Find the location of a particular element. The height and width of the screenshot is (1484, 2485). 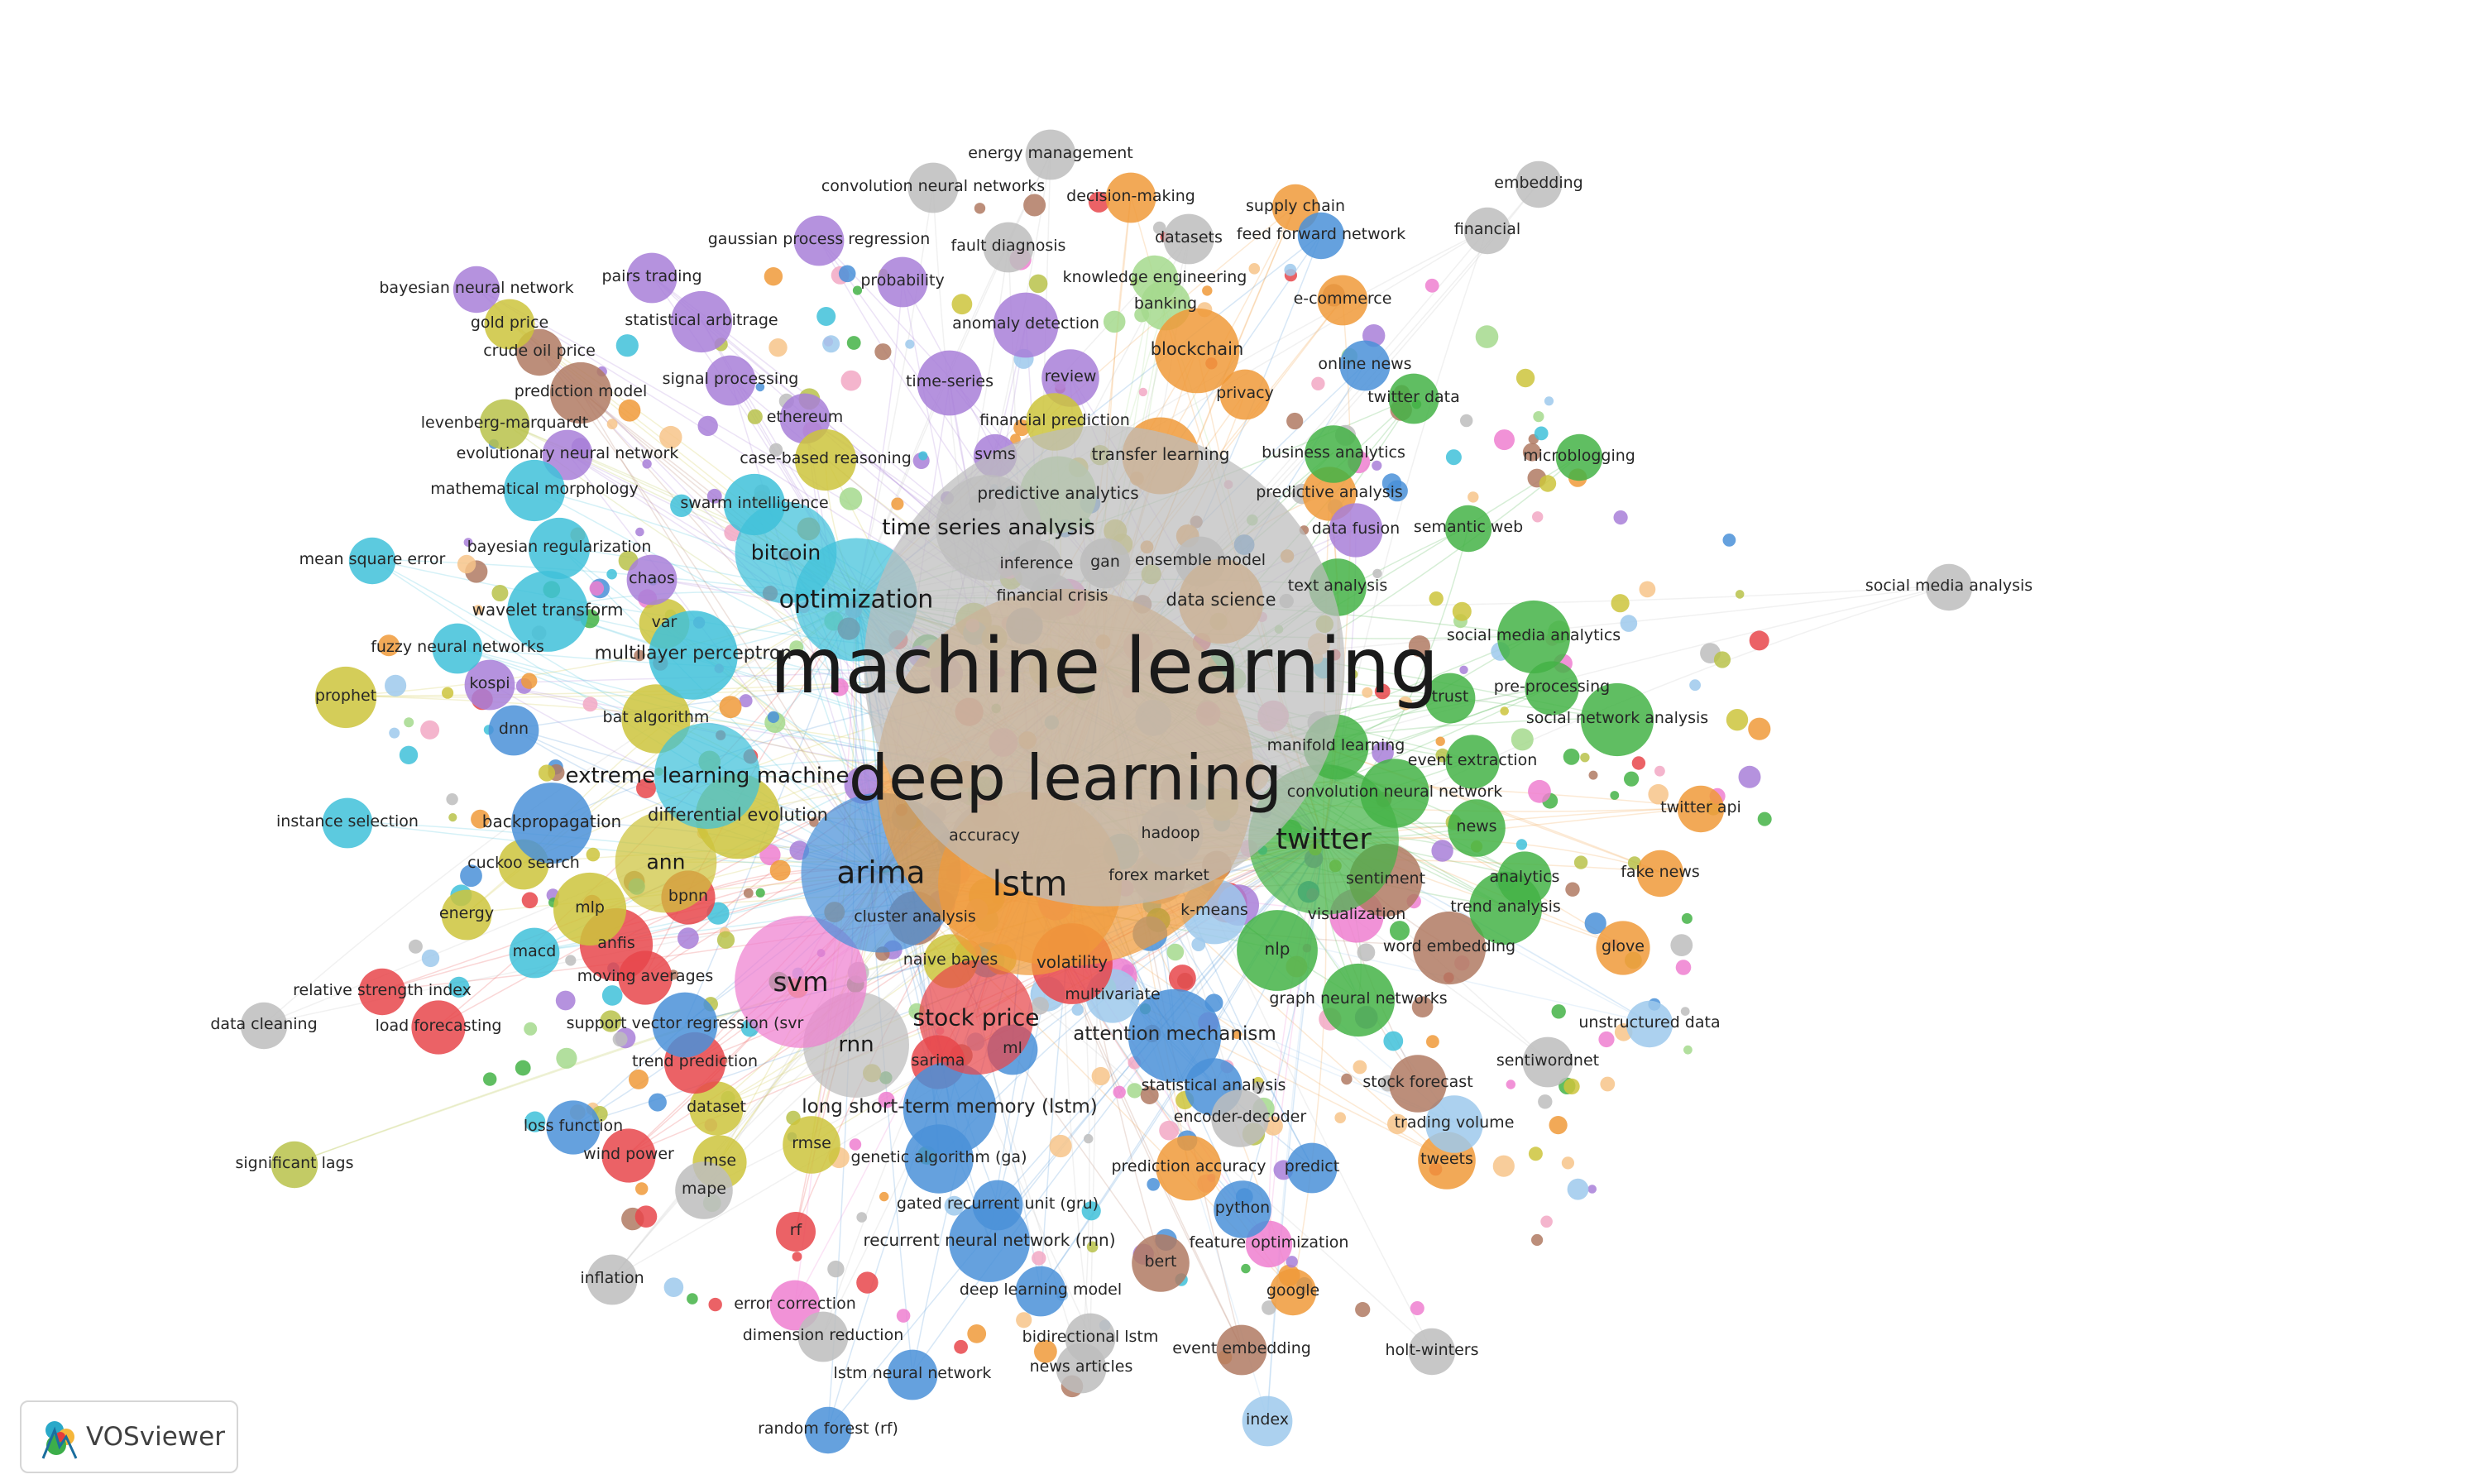

node-label: kospi is located at coordinates (490, 683).